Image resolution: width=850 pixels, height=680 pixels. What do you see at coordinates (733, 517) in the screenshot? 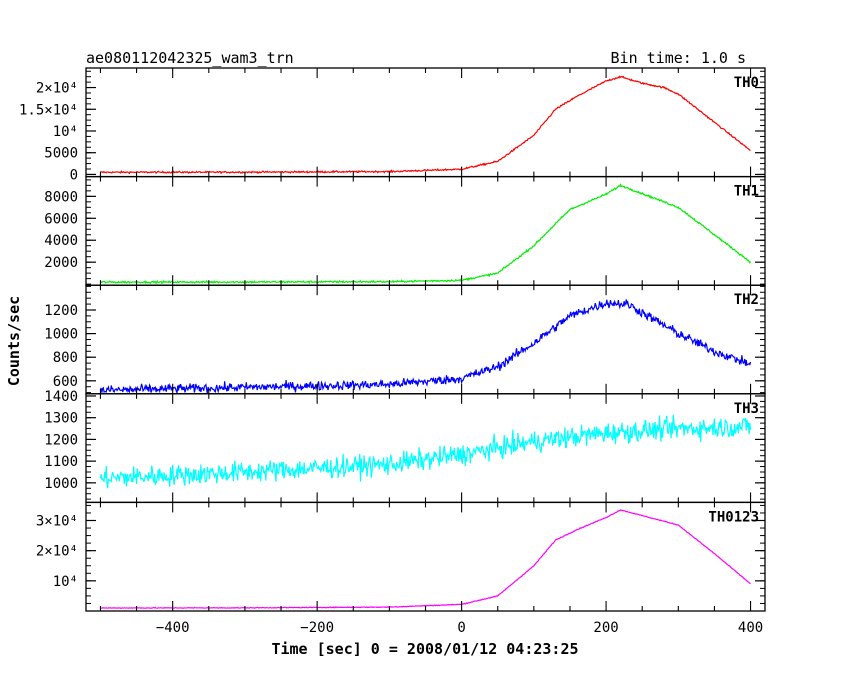
I see `panel-label-th0123: TH0123` at bounding box center [733, 517].